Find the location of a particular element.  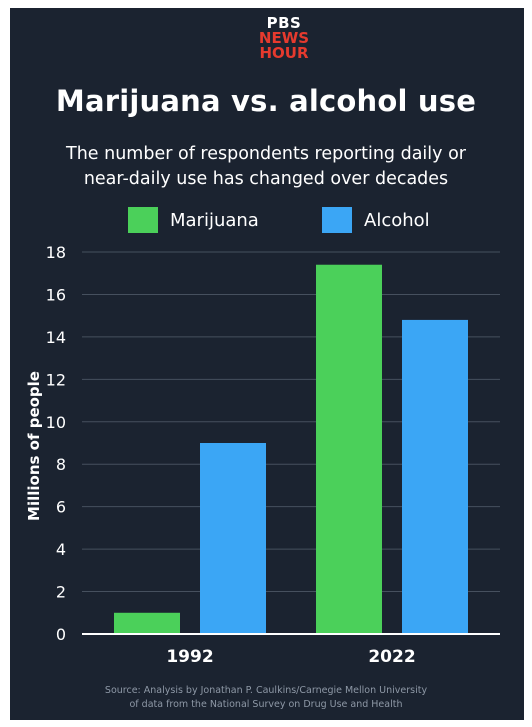

legend-item-marijuana: Marijuana is located at coordinates (193, 220).